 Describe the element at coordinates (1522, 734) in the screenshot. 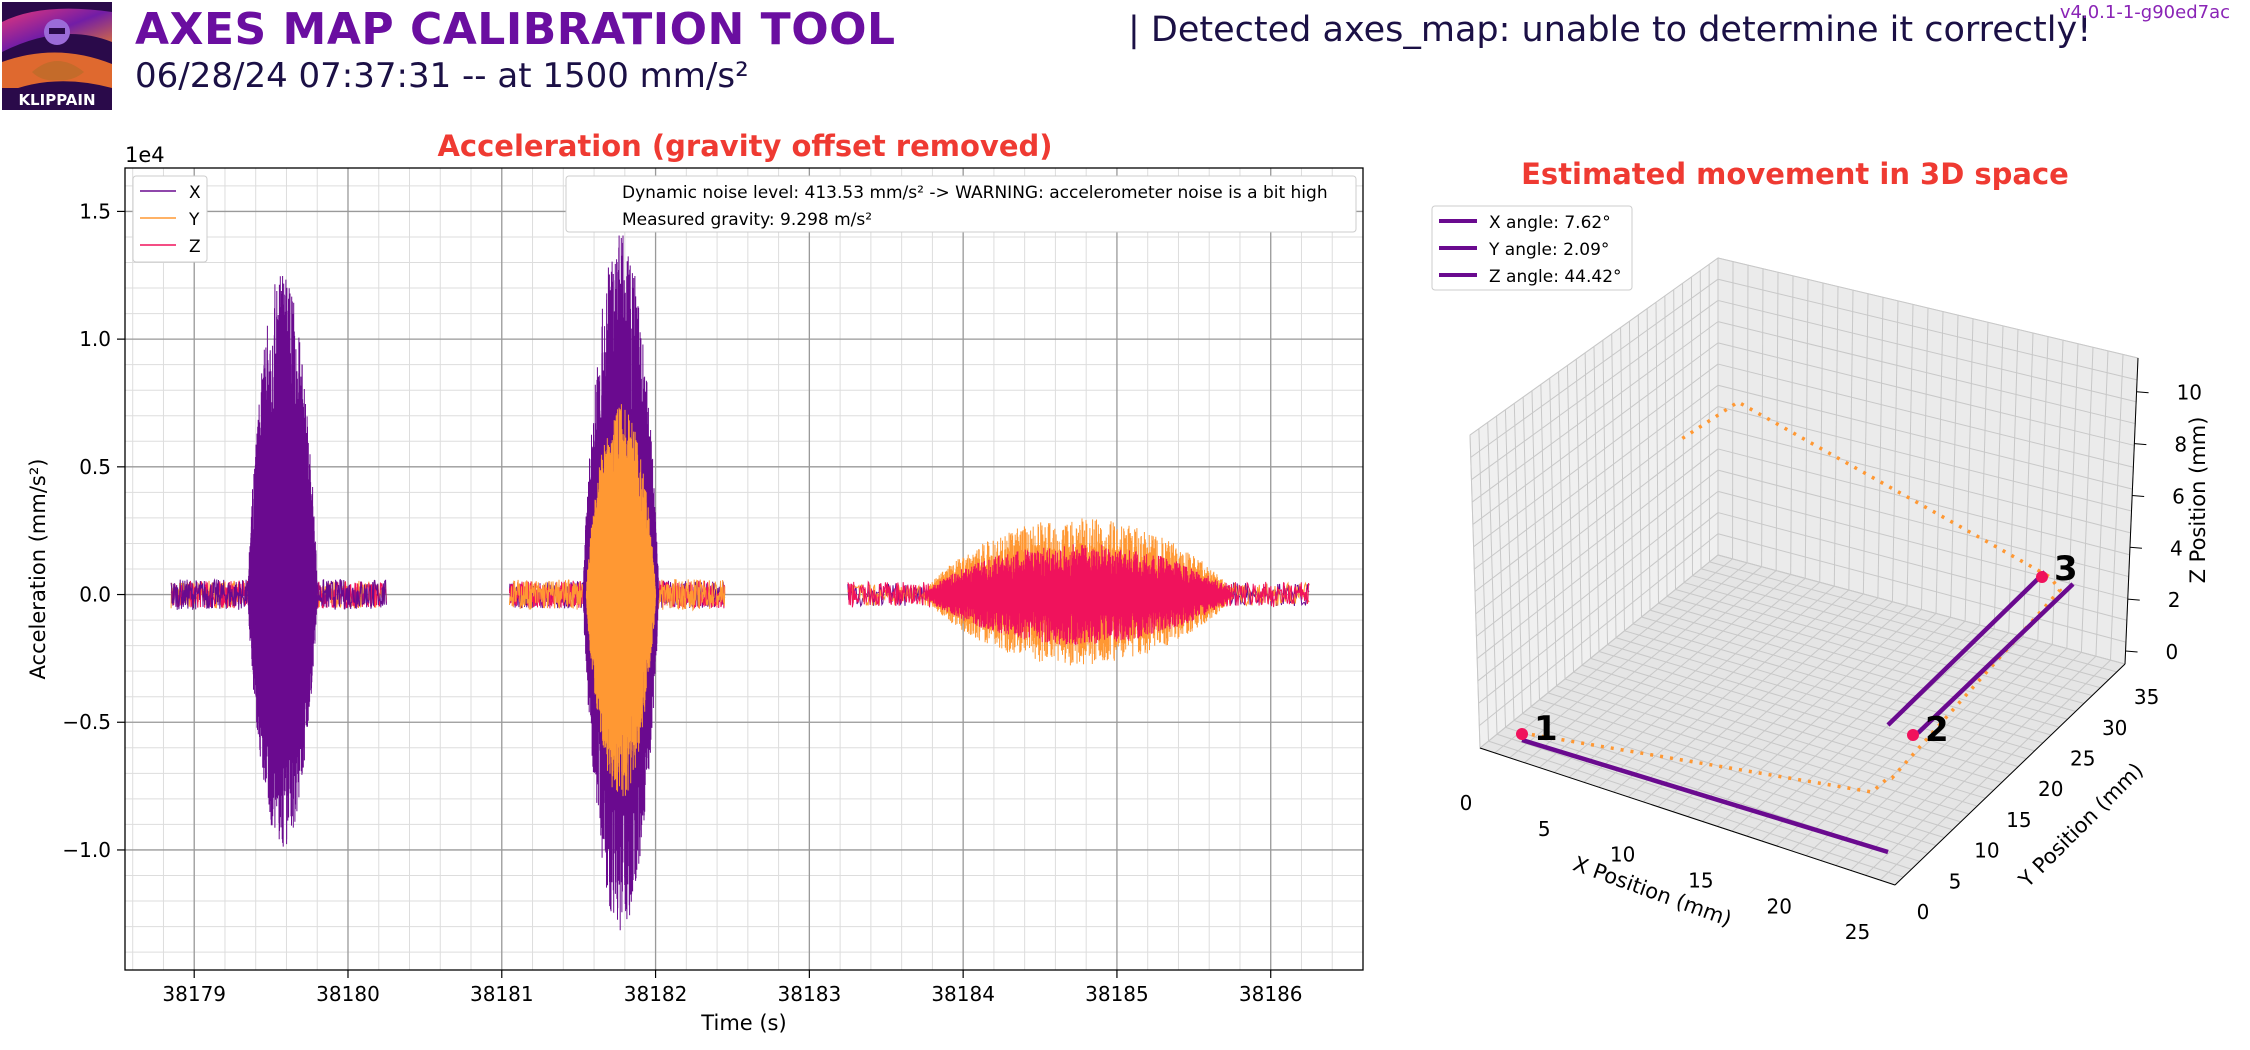

I see `point-1-marker` at that location.